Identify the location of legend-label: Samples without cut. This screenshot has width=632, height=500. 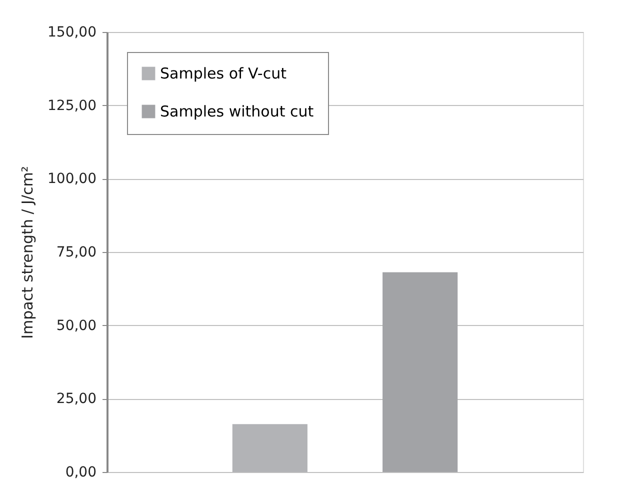
(237, 111).